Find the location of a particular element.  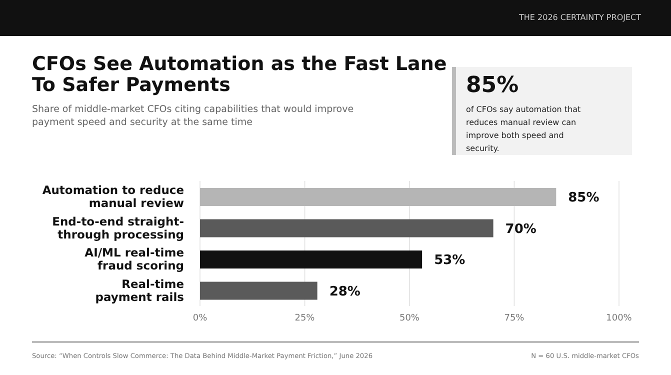

data-label: 85% is located at coordinates (584, 198).